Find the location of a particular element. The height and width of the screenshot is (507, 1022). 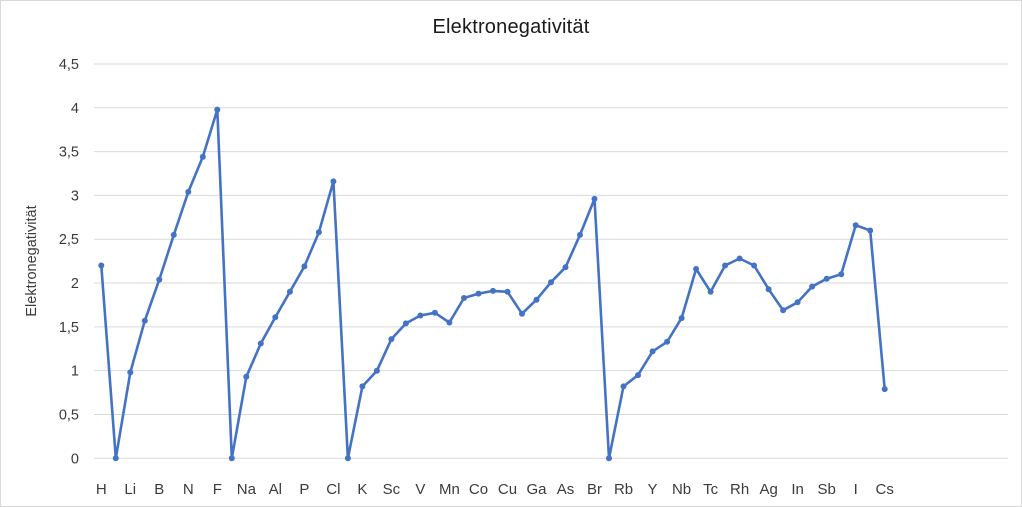

x-tick-label: Sb is located at coordinates (826, 489).